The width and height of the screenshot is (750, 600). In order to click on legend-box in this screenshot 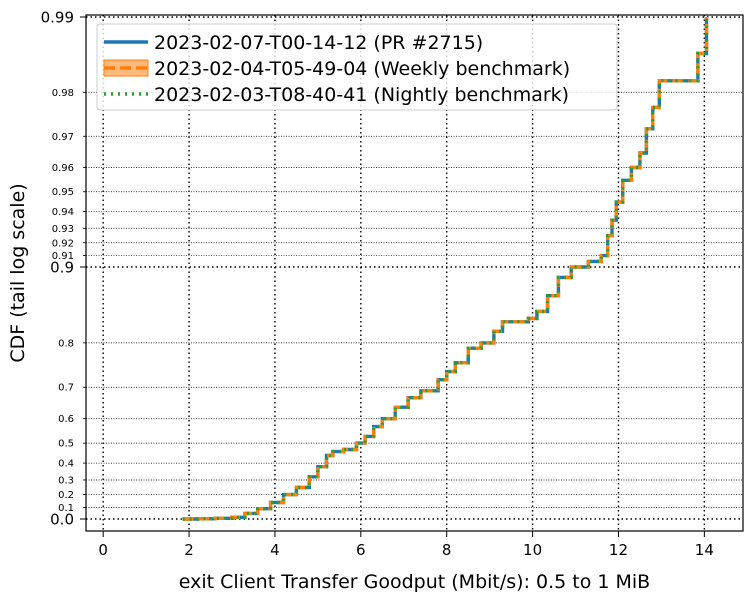, I will do `click(357, 67)`.